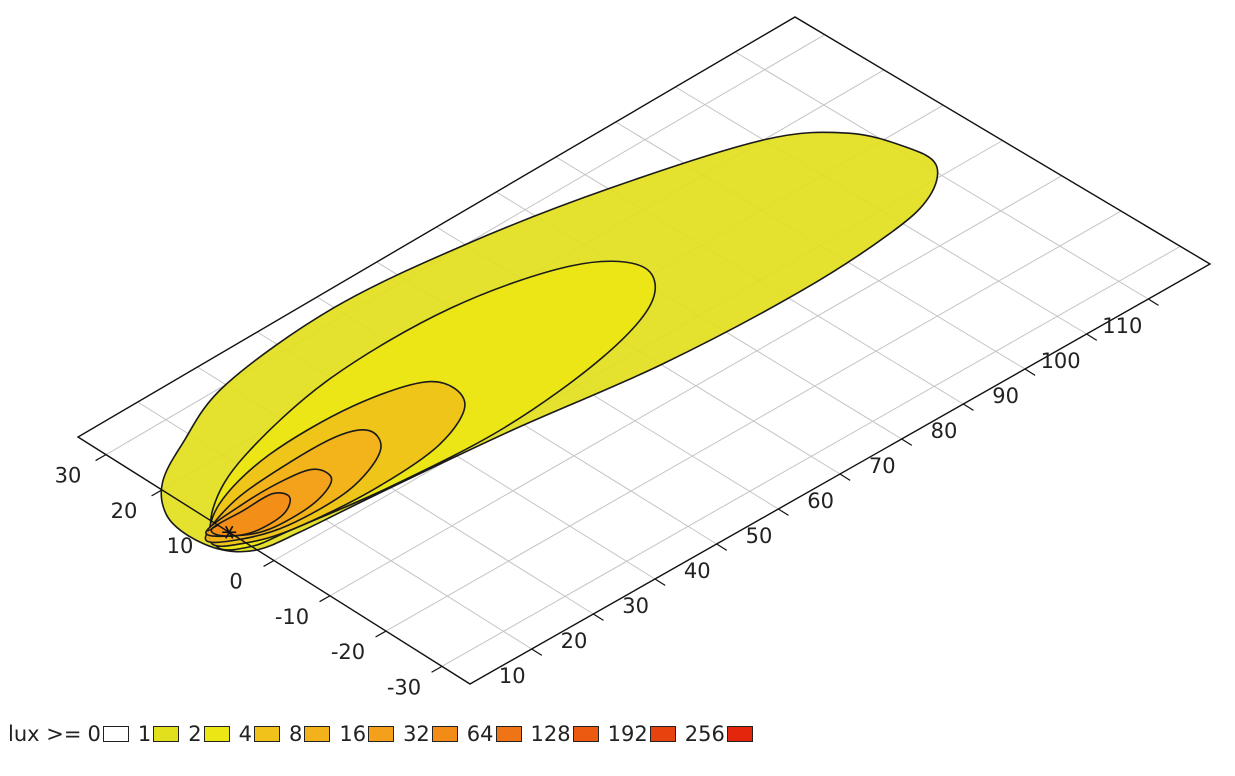 Image resolution: width=1235 pixels, height=776 pixels. Describe the element at coordinates (144, 734) in the screenshot. I see `legend-label: 1` at that location.